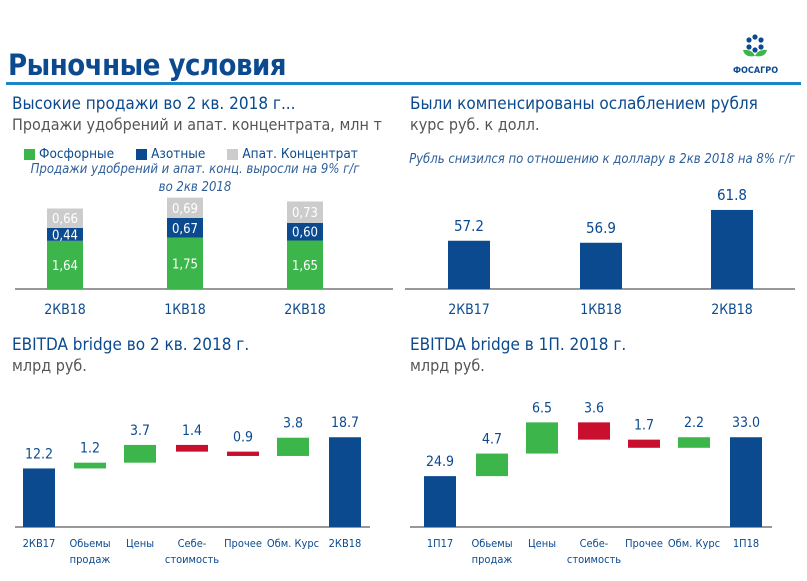 The image size is (807, 581). I want to click on legend-item: Азотные, so click(170, 154).